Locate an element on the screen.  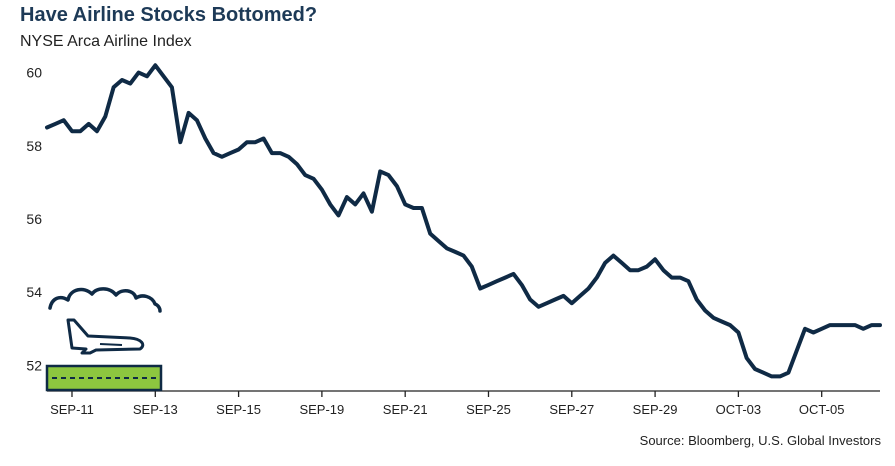
x-tick-label: SEP-19 is located at coordinates (321, 409).